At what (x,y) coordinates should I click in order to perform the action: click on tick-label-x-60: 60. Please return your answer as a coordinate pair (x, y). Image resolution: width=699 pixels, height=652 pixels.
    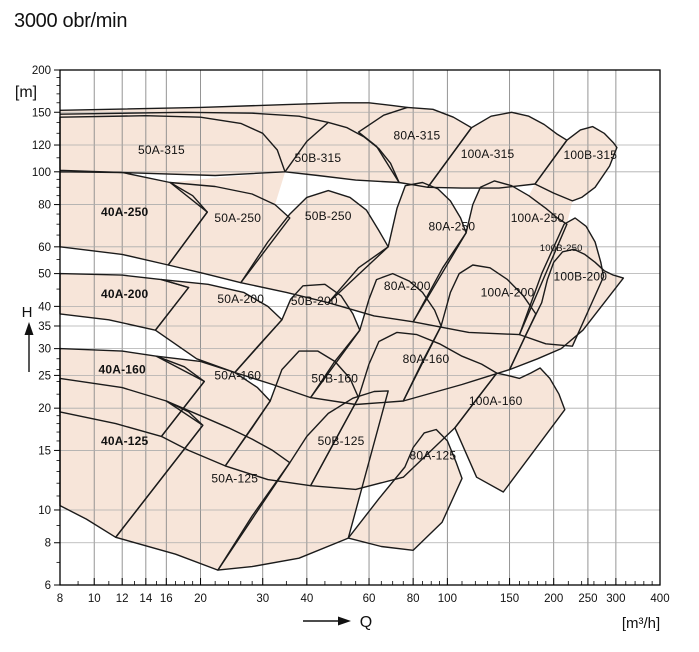
    Looking at the image, I should click on (369, 599).